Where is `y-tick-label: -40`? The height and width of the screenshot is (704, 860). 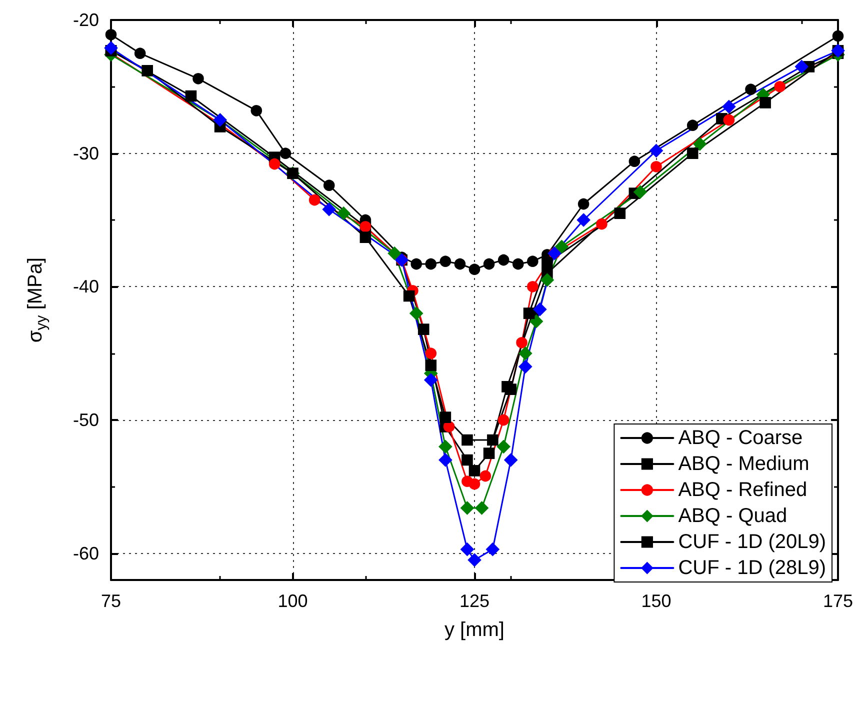
y-tick-label: -40 is located at coordinates (85, 286).